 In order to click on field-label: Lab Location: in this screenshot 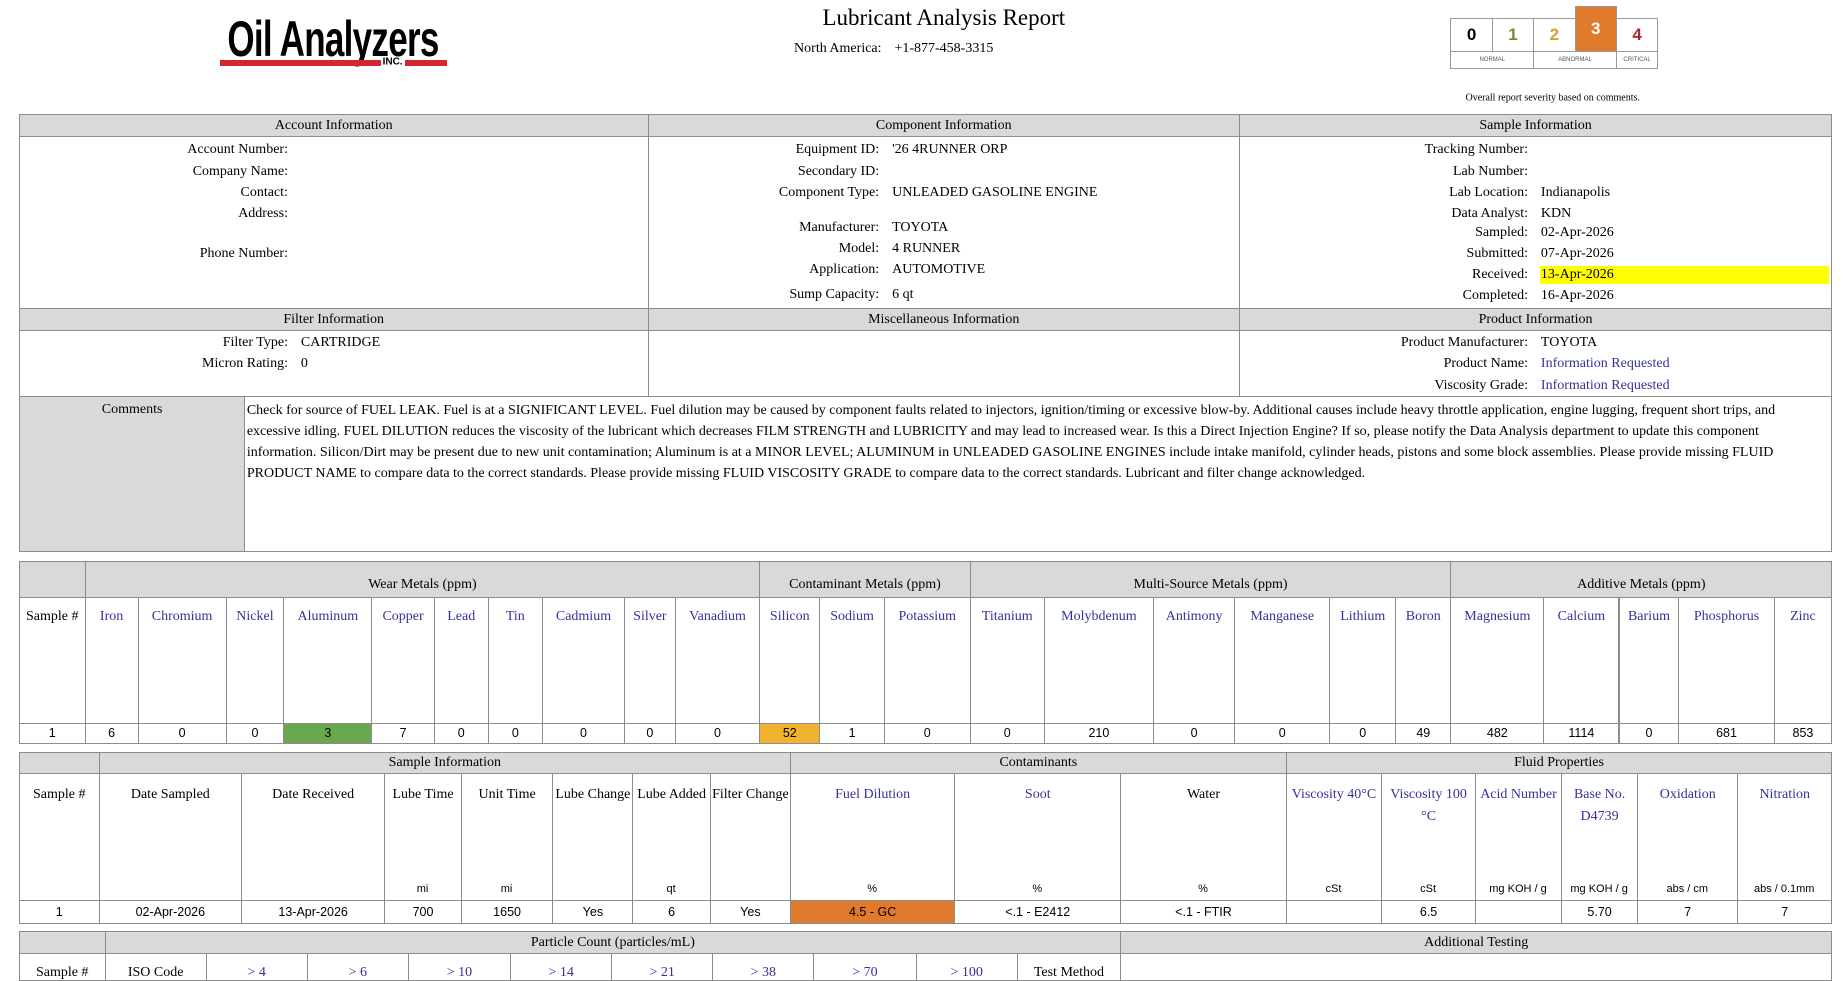, I will do `click(1488, 192)`.